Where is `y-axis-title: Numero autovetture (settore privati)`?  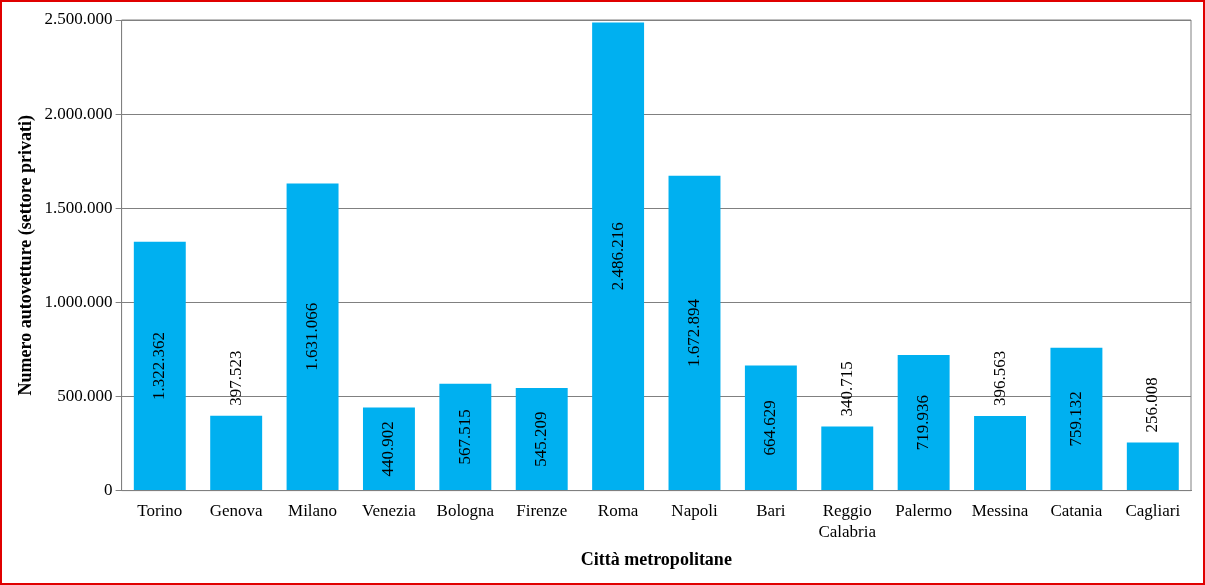 y-axis-title: Numero autovetture (settore privati) is located at coordinates (26, 255).